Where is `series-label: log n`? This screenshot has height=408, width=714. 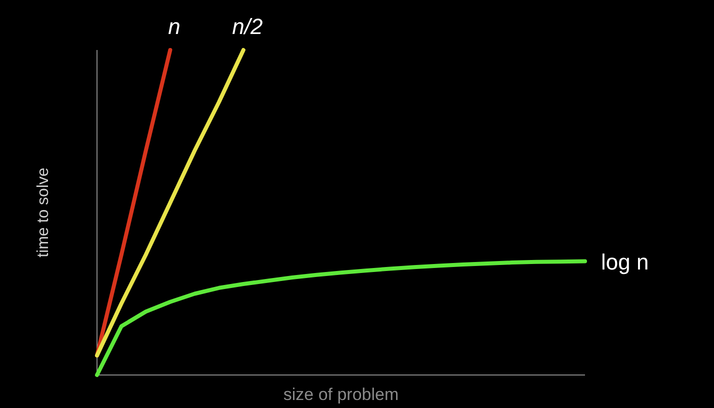
series-label: log n is located at coordinates (625, 261).